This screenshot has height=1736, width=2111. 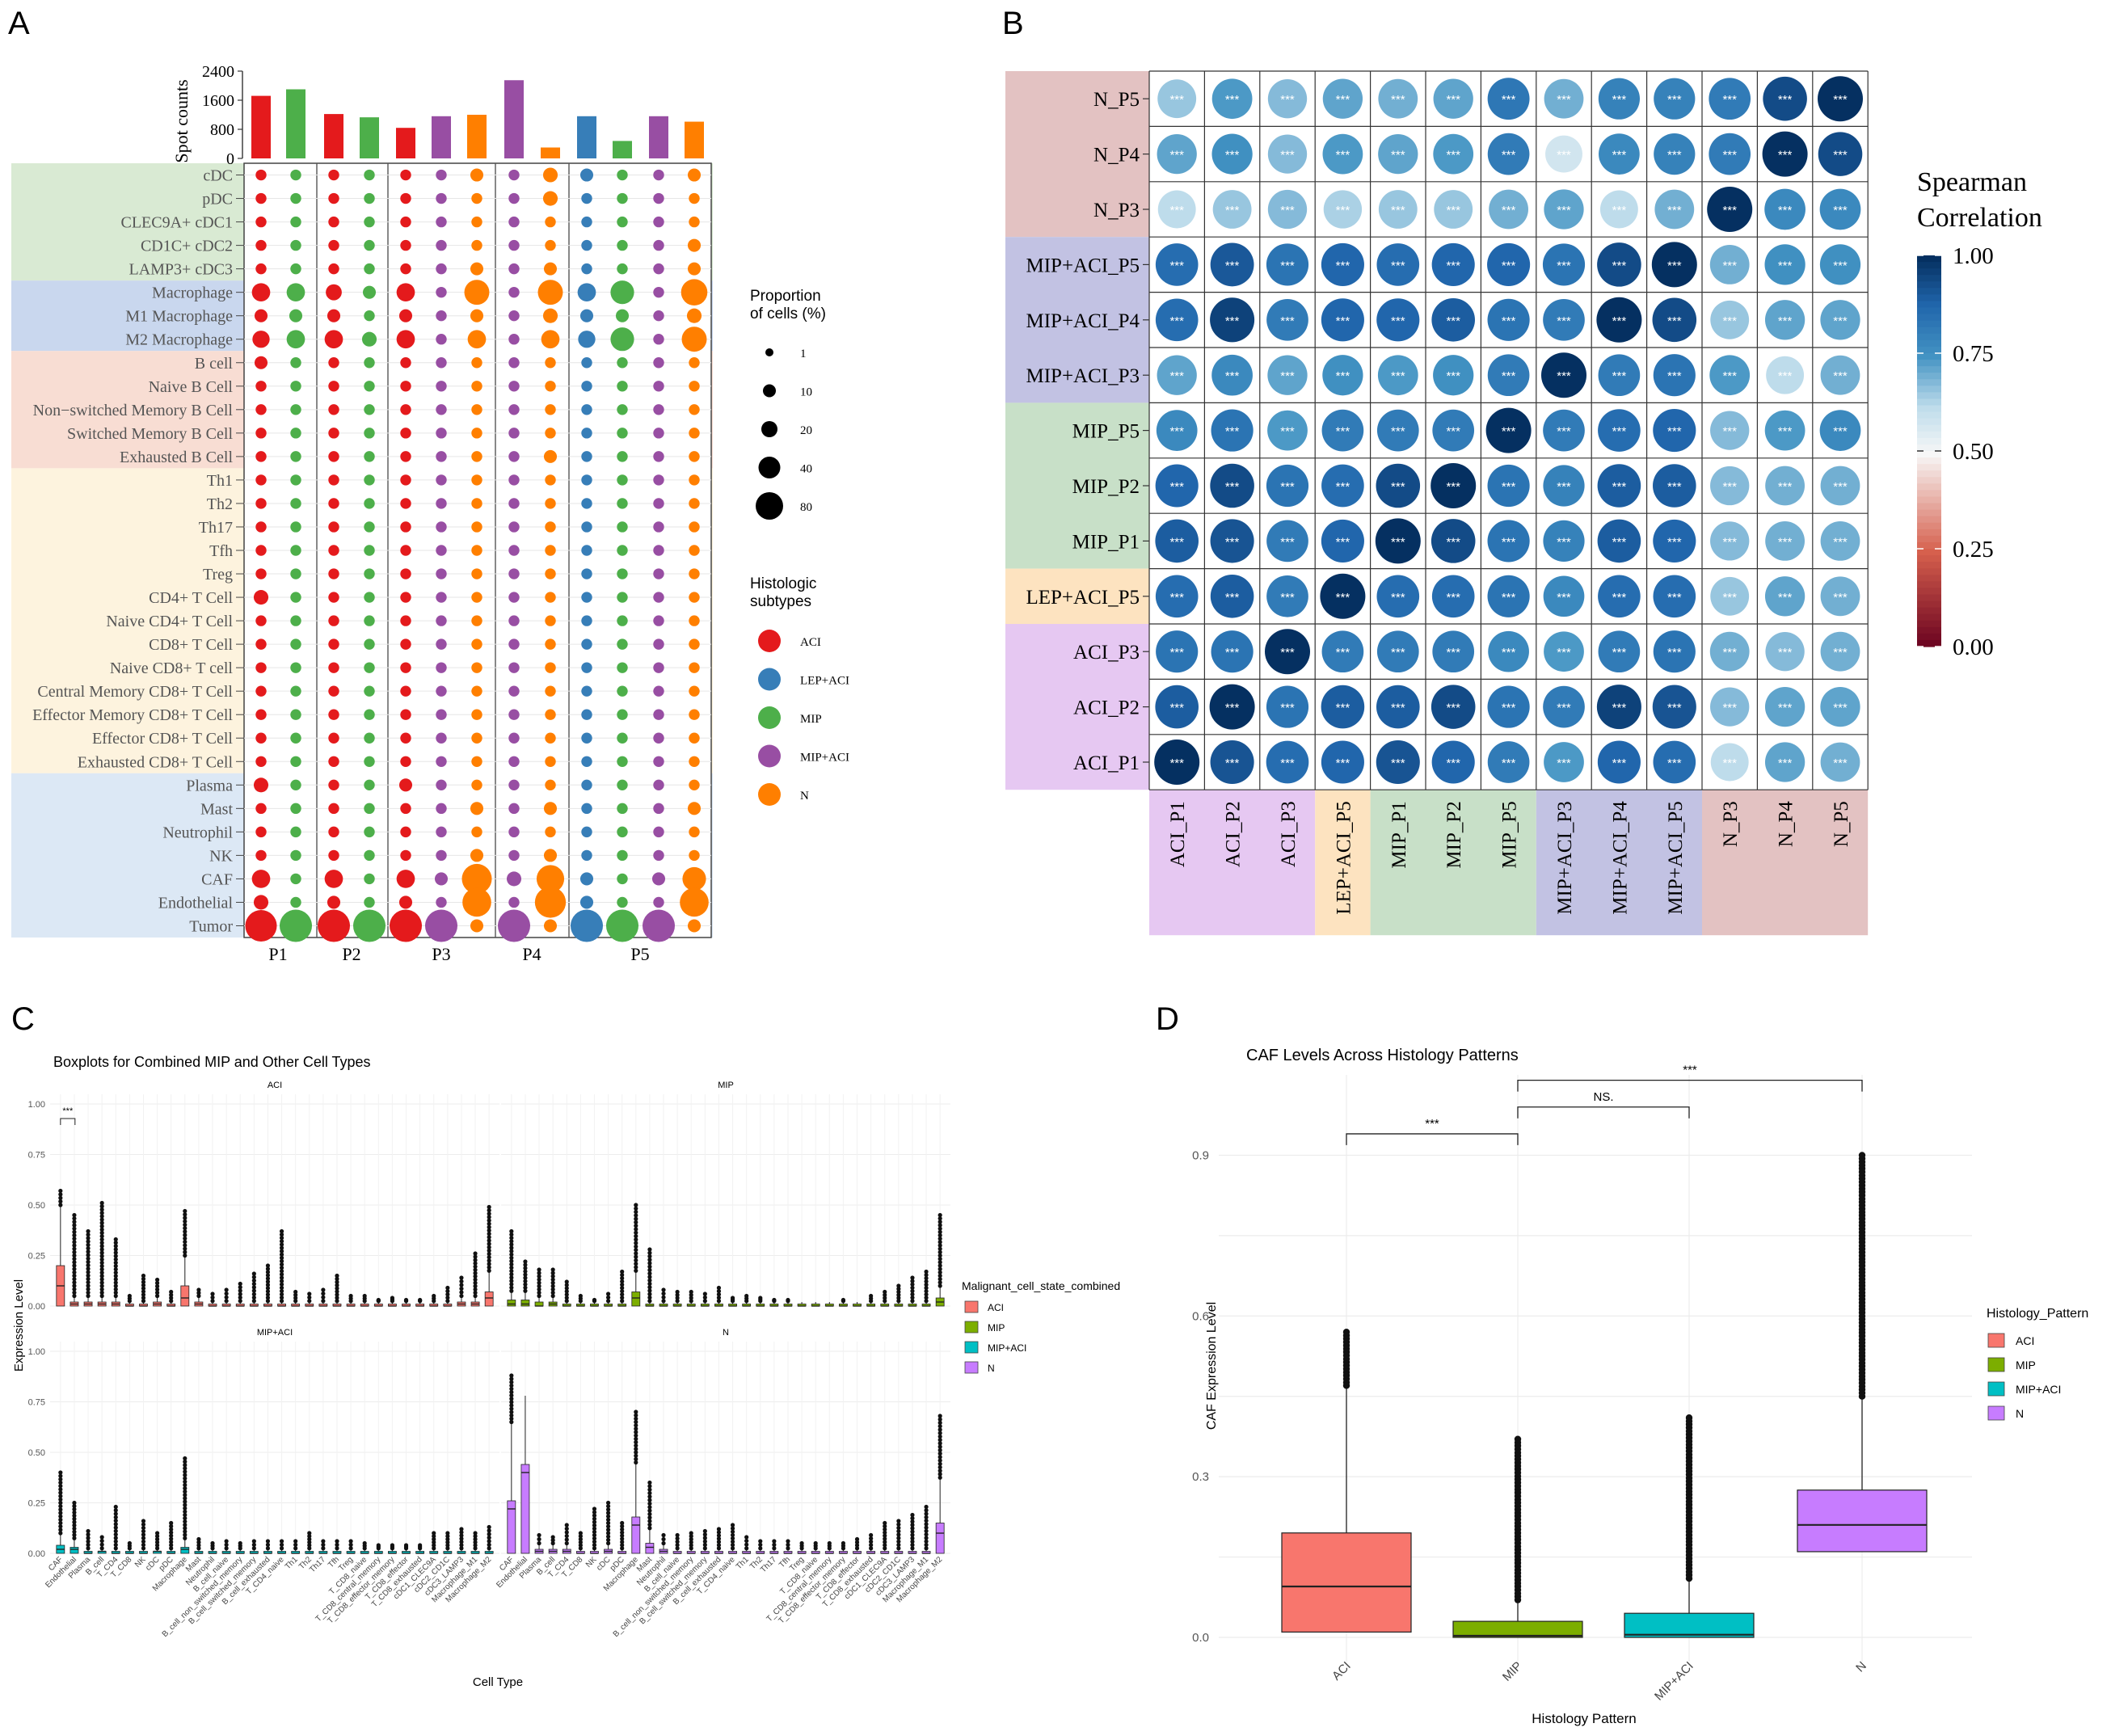 What do you see at coordinates (1041, 1285) in the screenshot?
I see `panel-c-legend-title: Malignant_cell_state_combined` at bounding box center [1041, 1285].